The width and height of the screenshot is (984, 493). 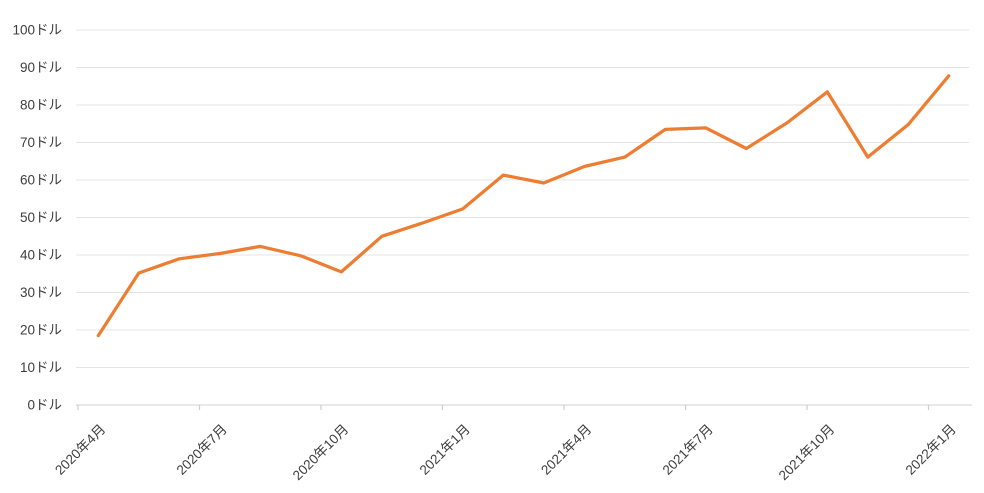 What do you see at coordinates (41, 292) in the screenshot?
I see `y-axis-tick-label: 30ドル` at bounding box center [41, 292].